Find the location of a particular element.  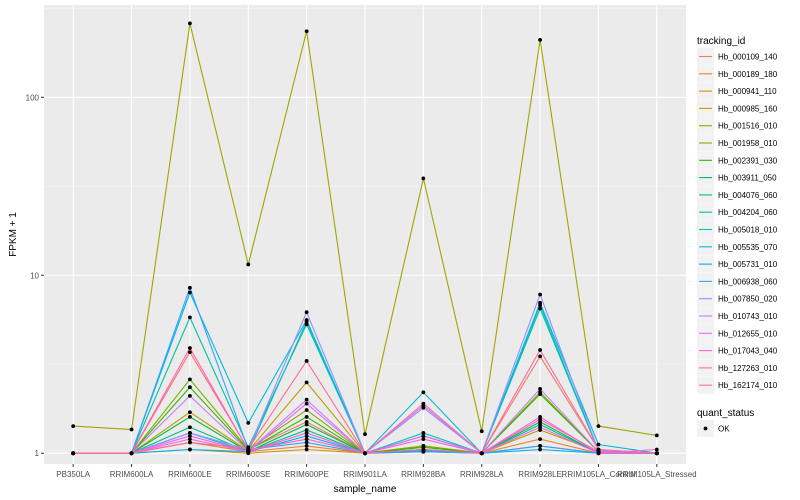

legend-label: Hb_002391_030 is located at coordinates (748, 160).